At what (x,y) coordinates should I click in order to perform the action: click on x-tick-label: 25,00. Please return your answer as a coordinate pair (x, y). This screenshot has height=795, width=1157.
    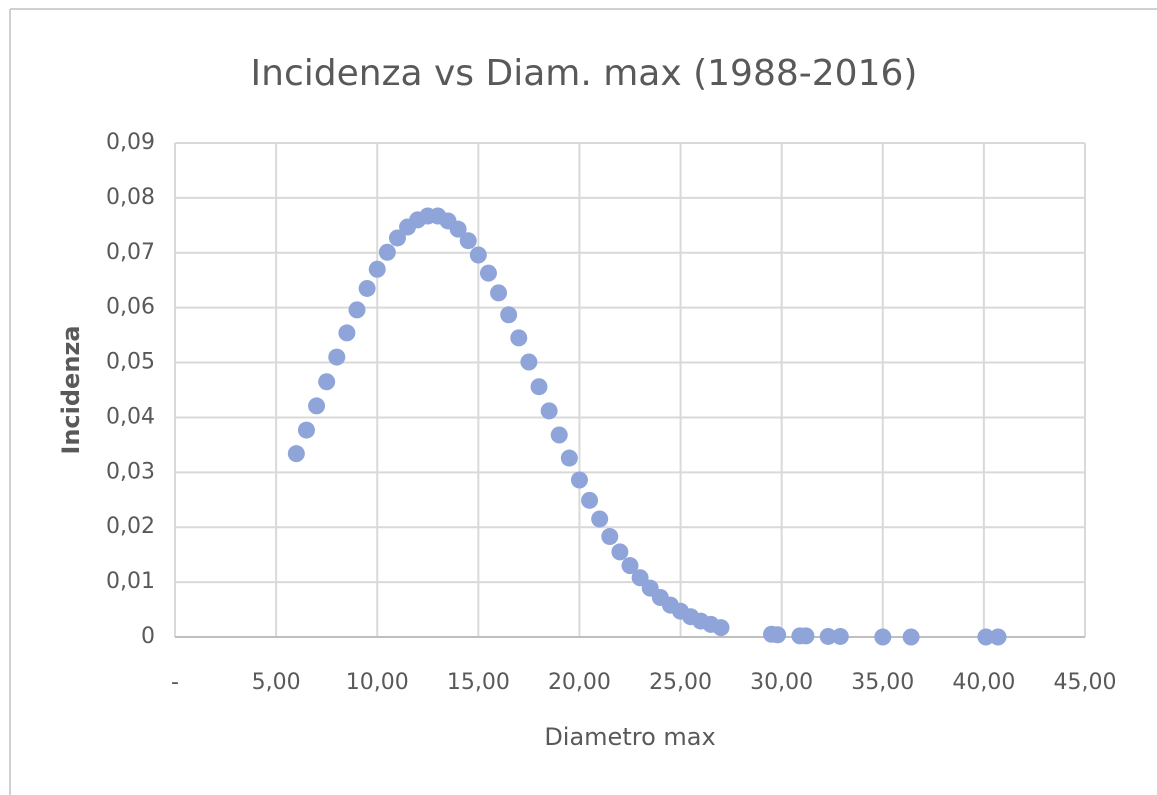
    Looking at the image, I should click on (680, 682).